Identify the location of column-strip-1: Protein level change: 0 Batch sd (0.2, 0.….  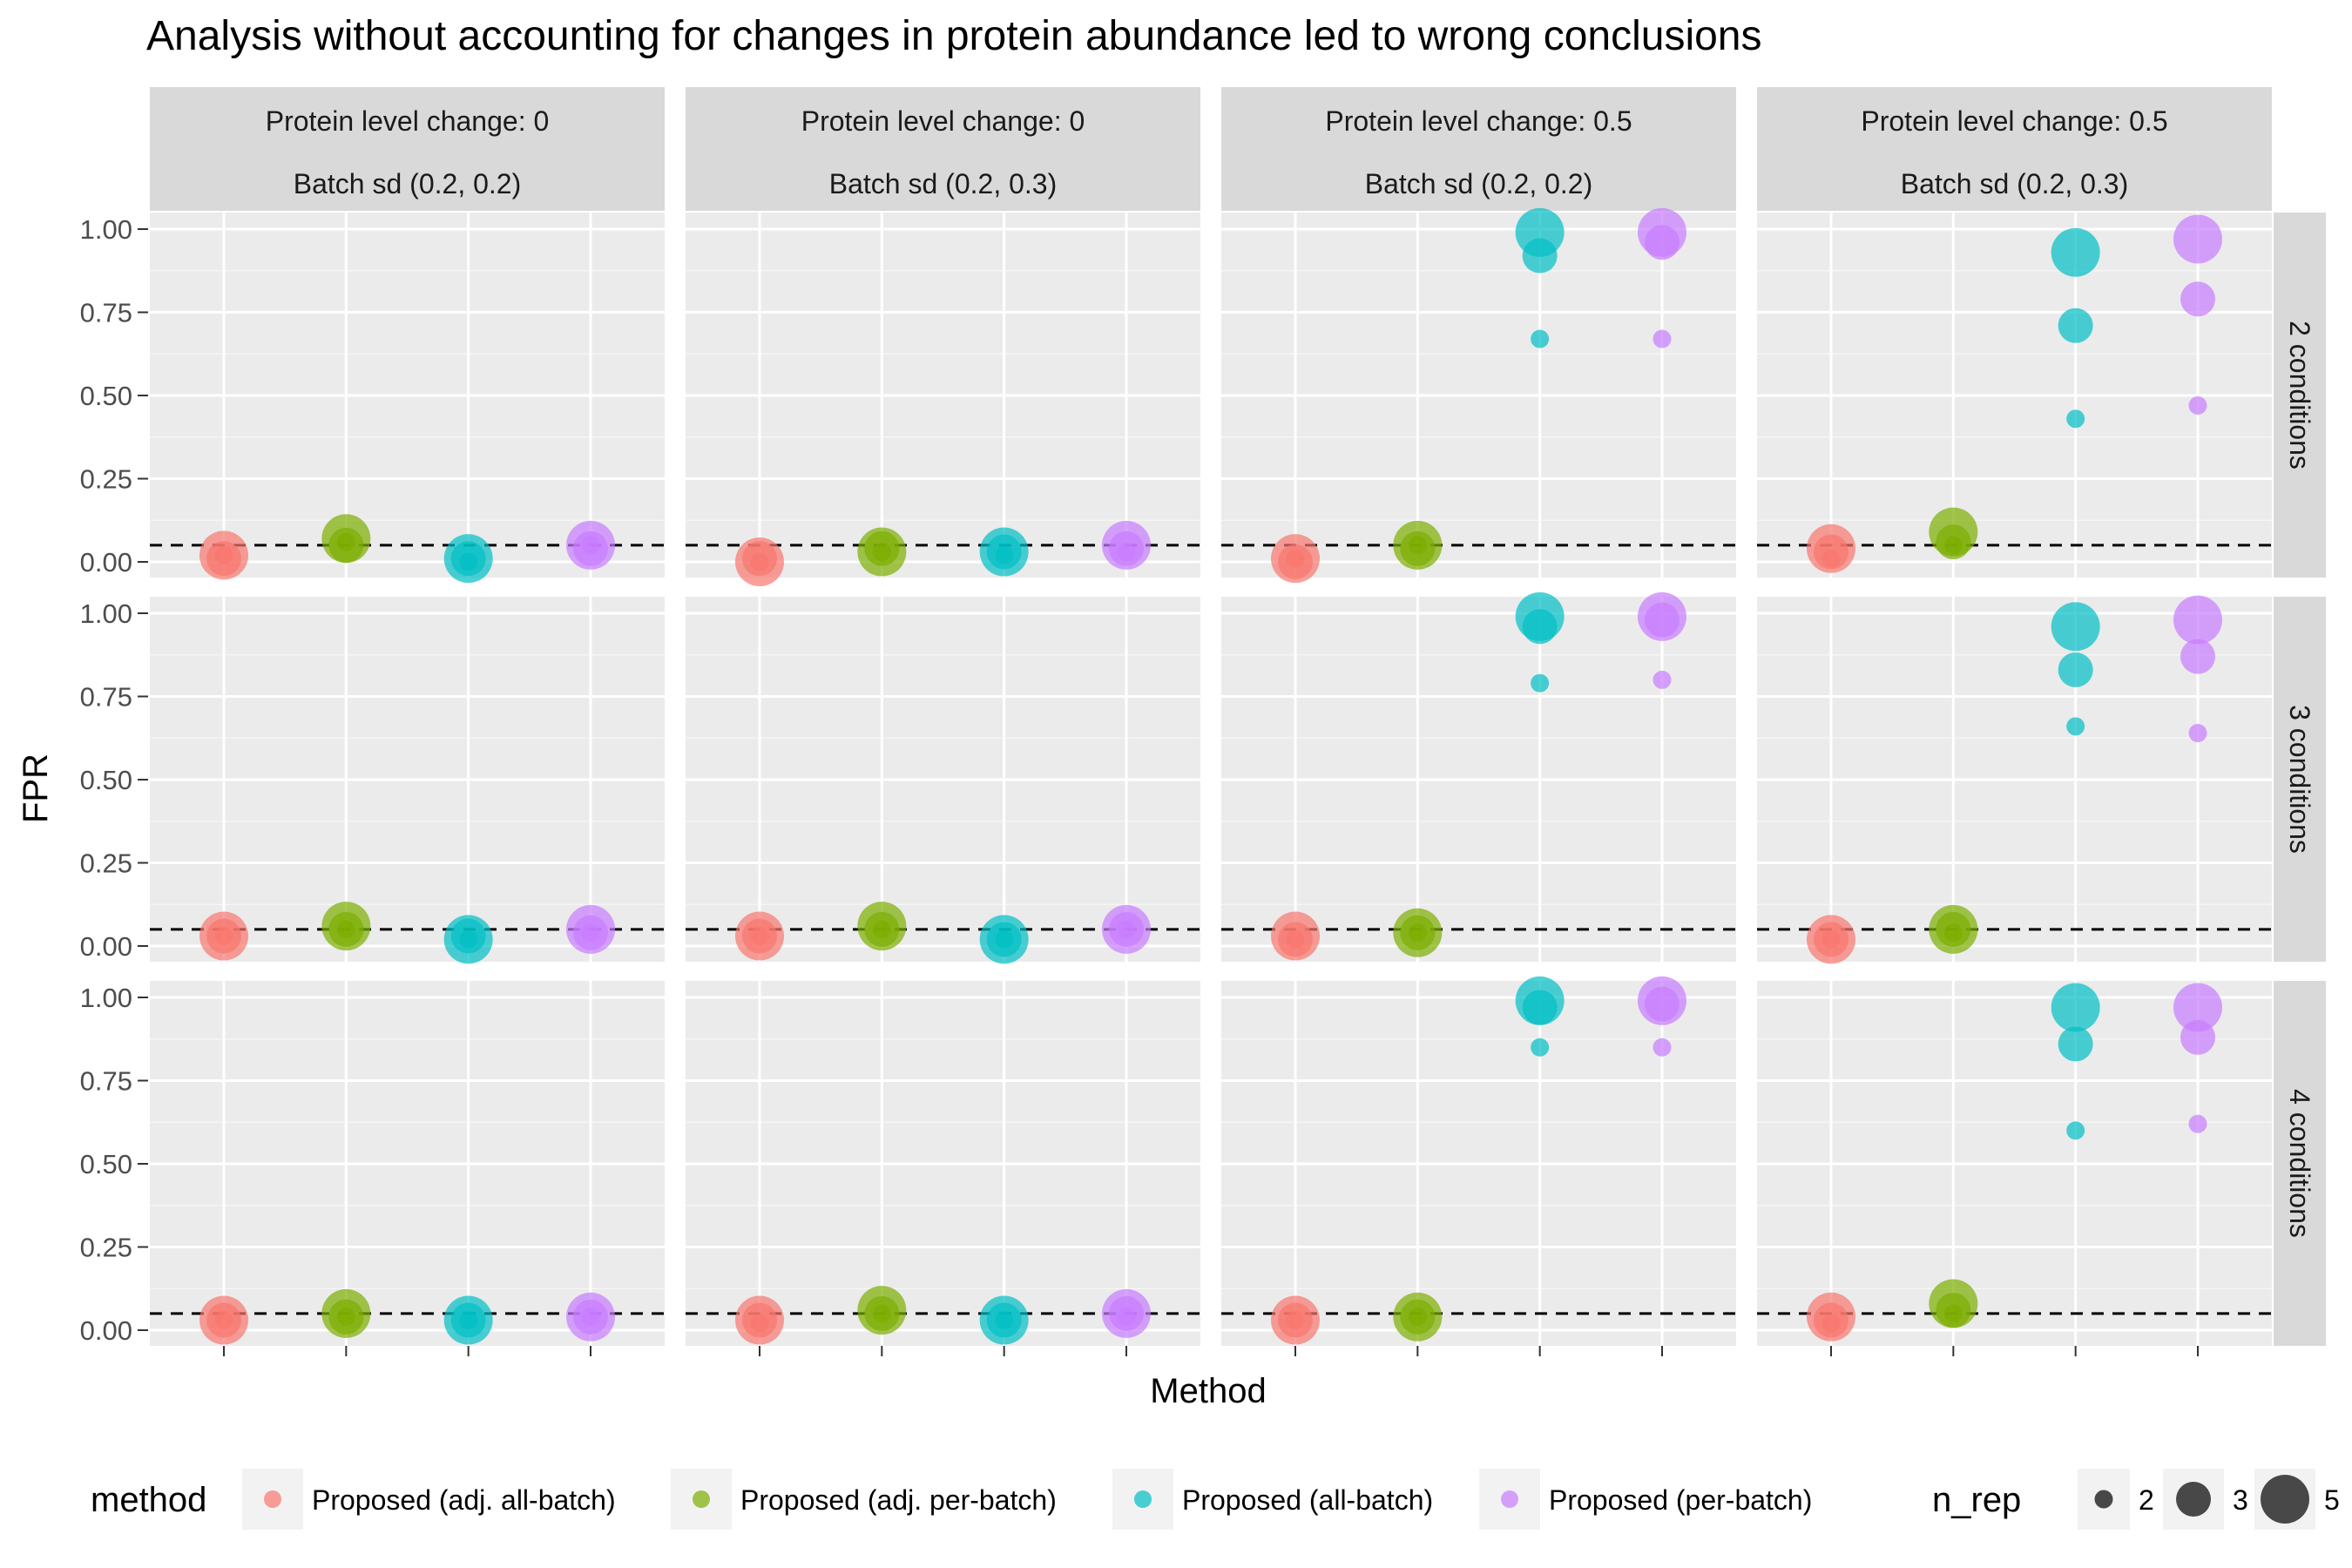
(407, 149).